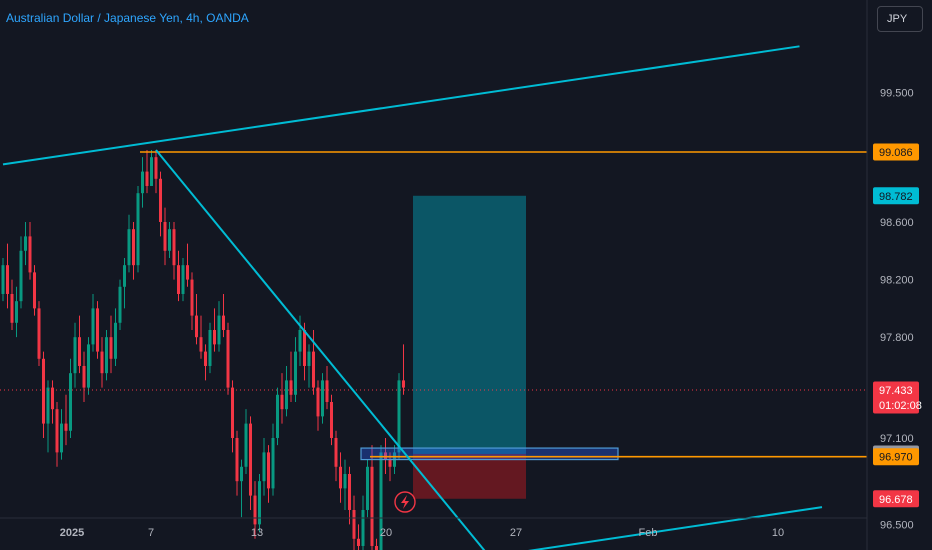 This screenshot has height=550, width=932. I want to click on target-zone, so click(469, 324).